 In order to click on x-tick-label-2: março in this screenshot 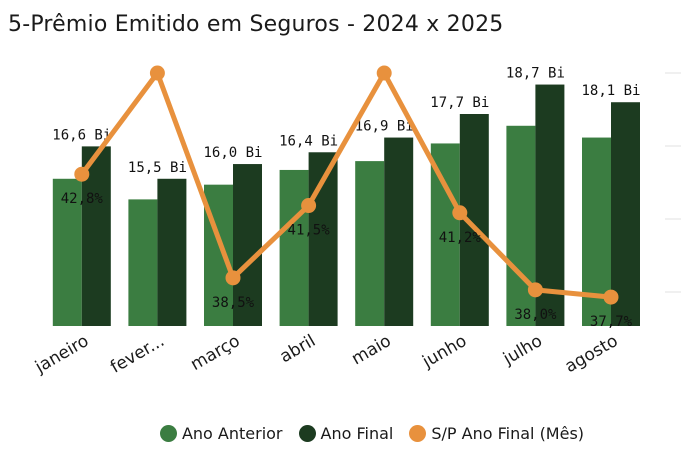, I will do `click(215, 353)`.